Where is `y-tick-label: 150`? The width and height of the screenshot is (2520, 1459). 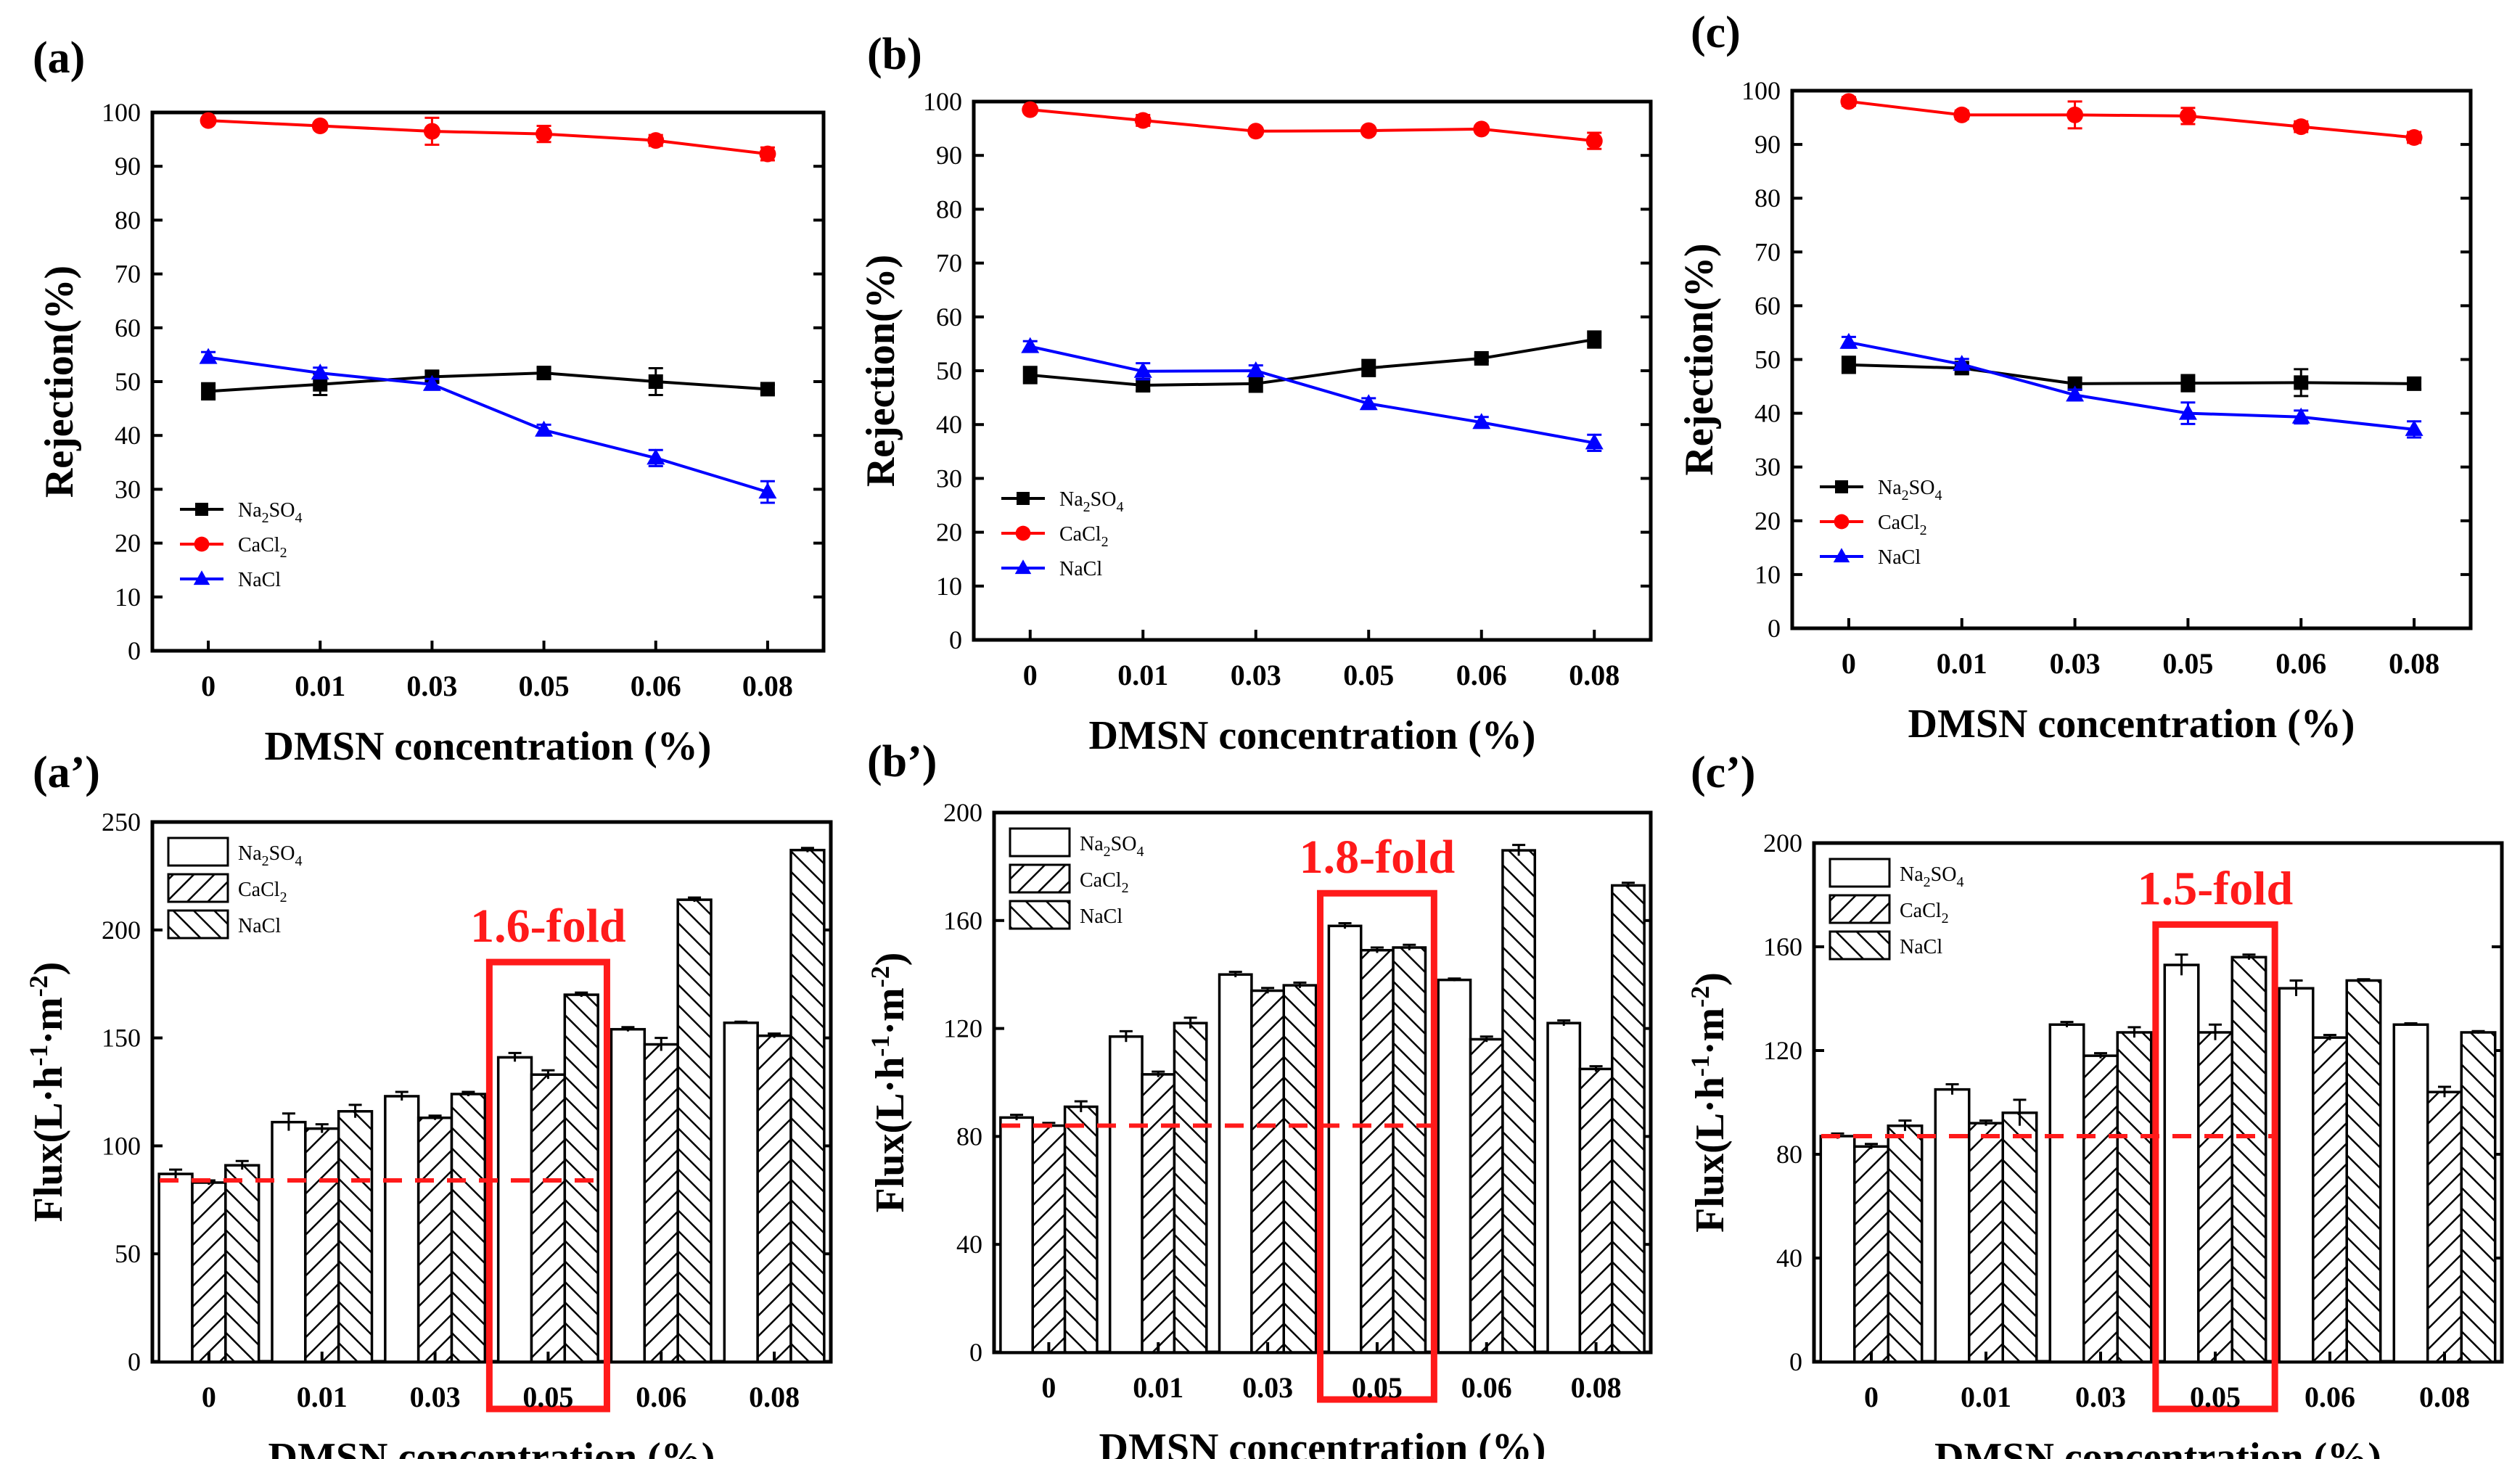
y-tick-label: 150 is located at coordinates (121, 1038).